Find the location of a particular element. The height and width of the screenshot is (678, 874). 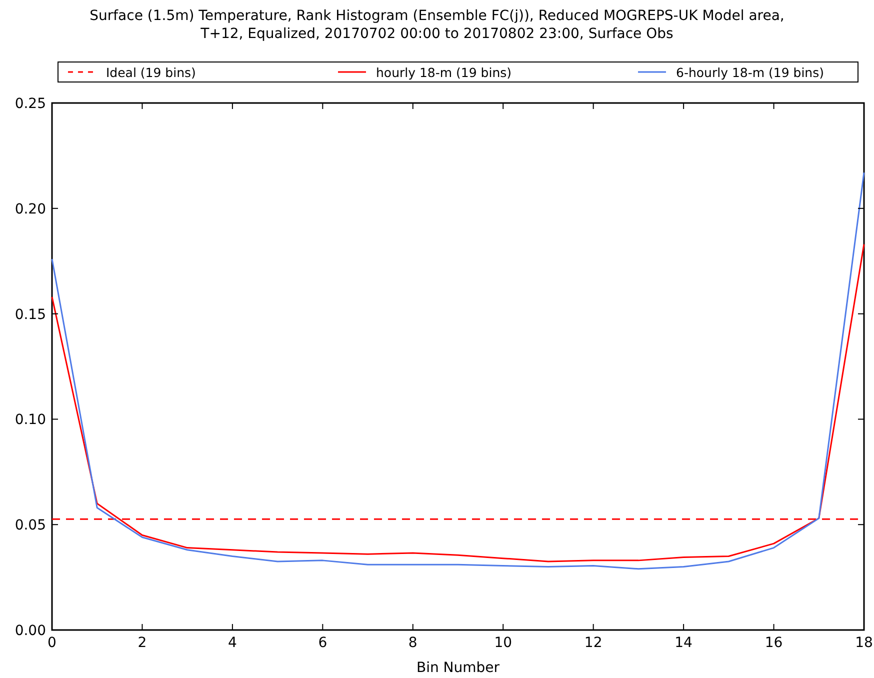

x-tick-label: 4 is located at coordinates (232, 643).